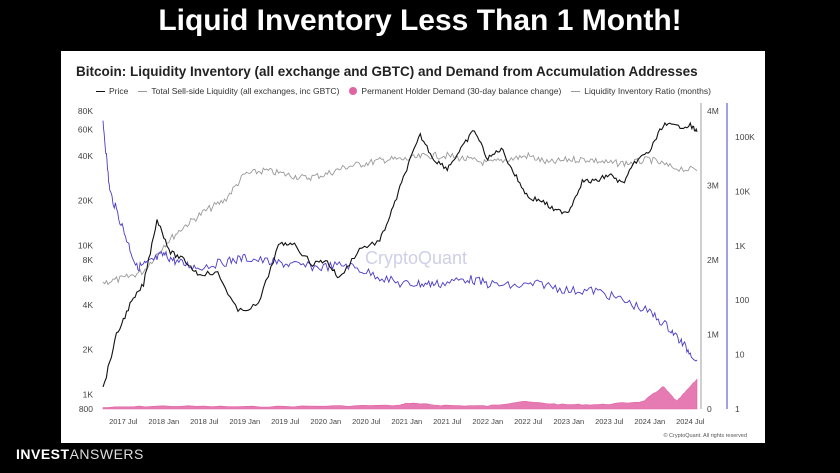  What do you see at coordinates (85, 130) in the screenshot?
I see `y-left-tick-label: 60K` at bounding box center [85, 130].